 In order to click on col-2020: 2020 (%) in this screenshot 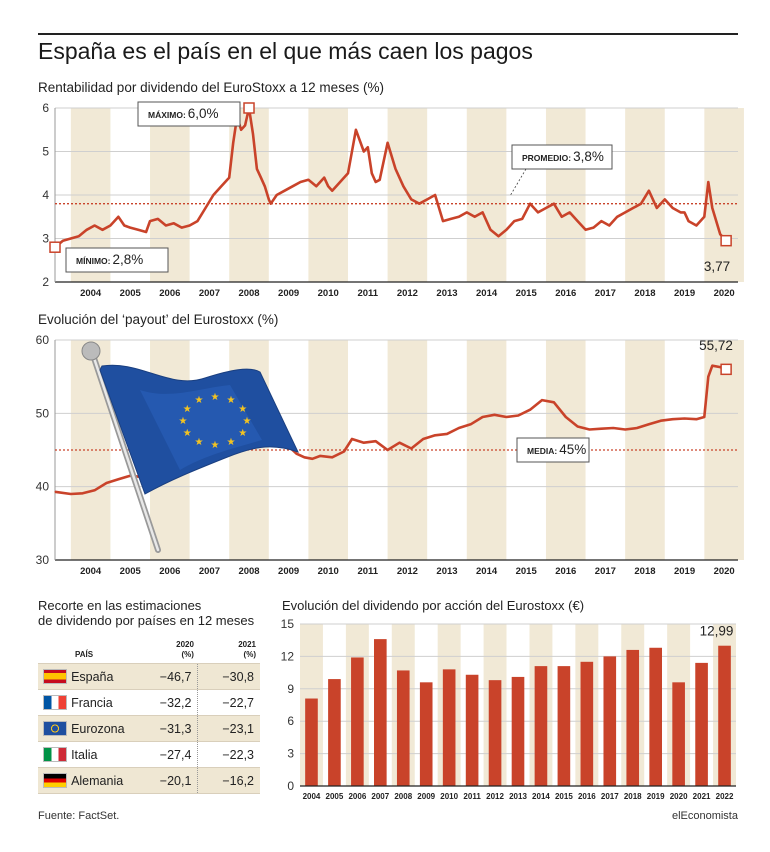, I will do `click(167, 652)`.